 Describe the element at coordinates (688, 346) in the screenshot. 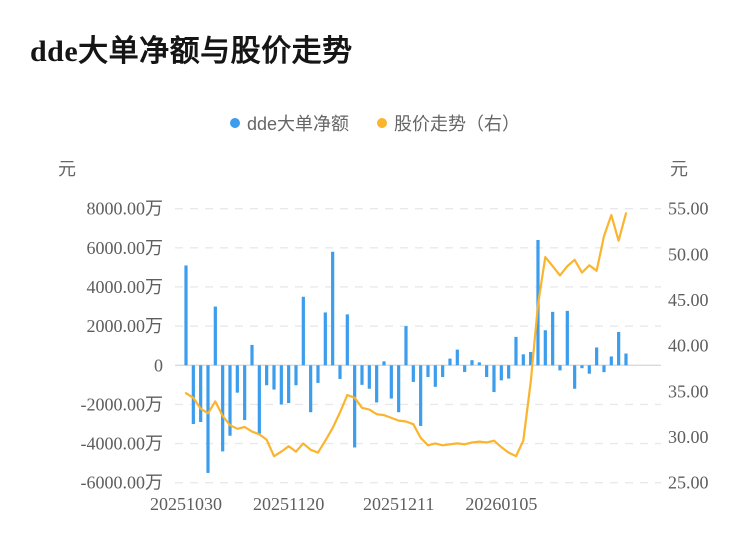

I see `right-tick-label: 40.00` at that location.